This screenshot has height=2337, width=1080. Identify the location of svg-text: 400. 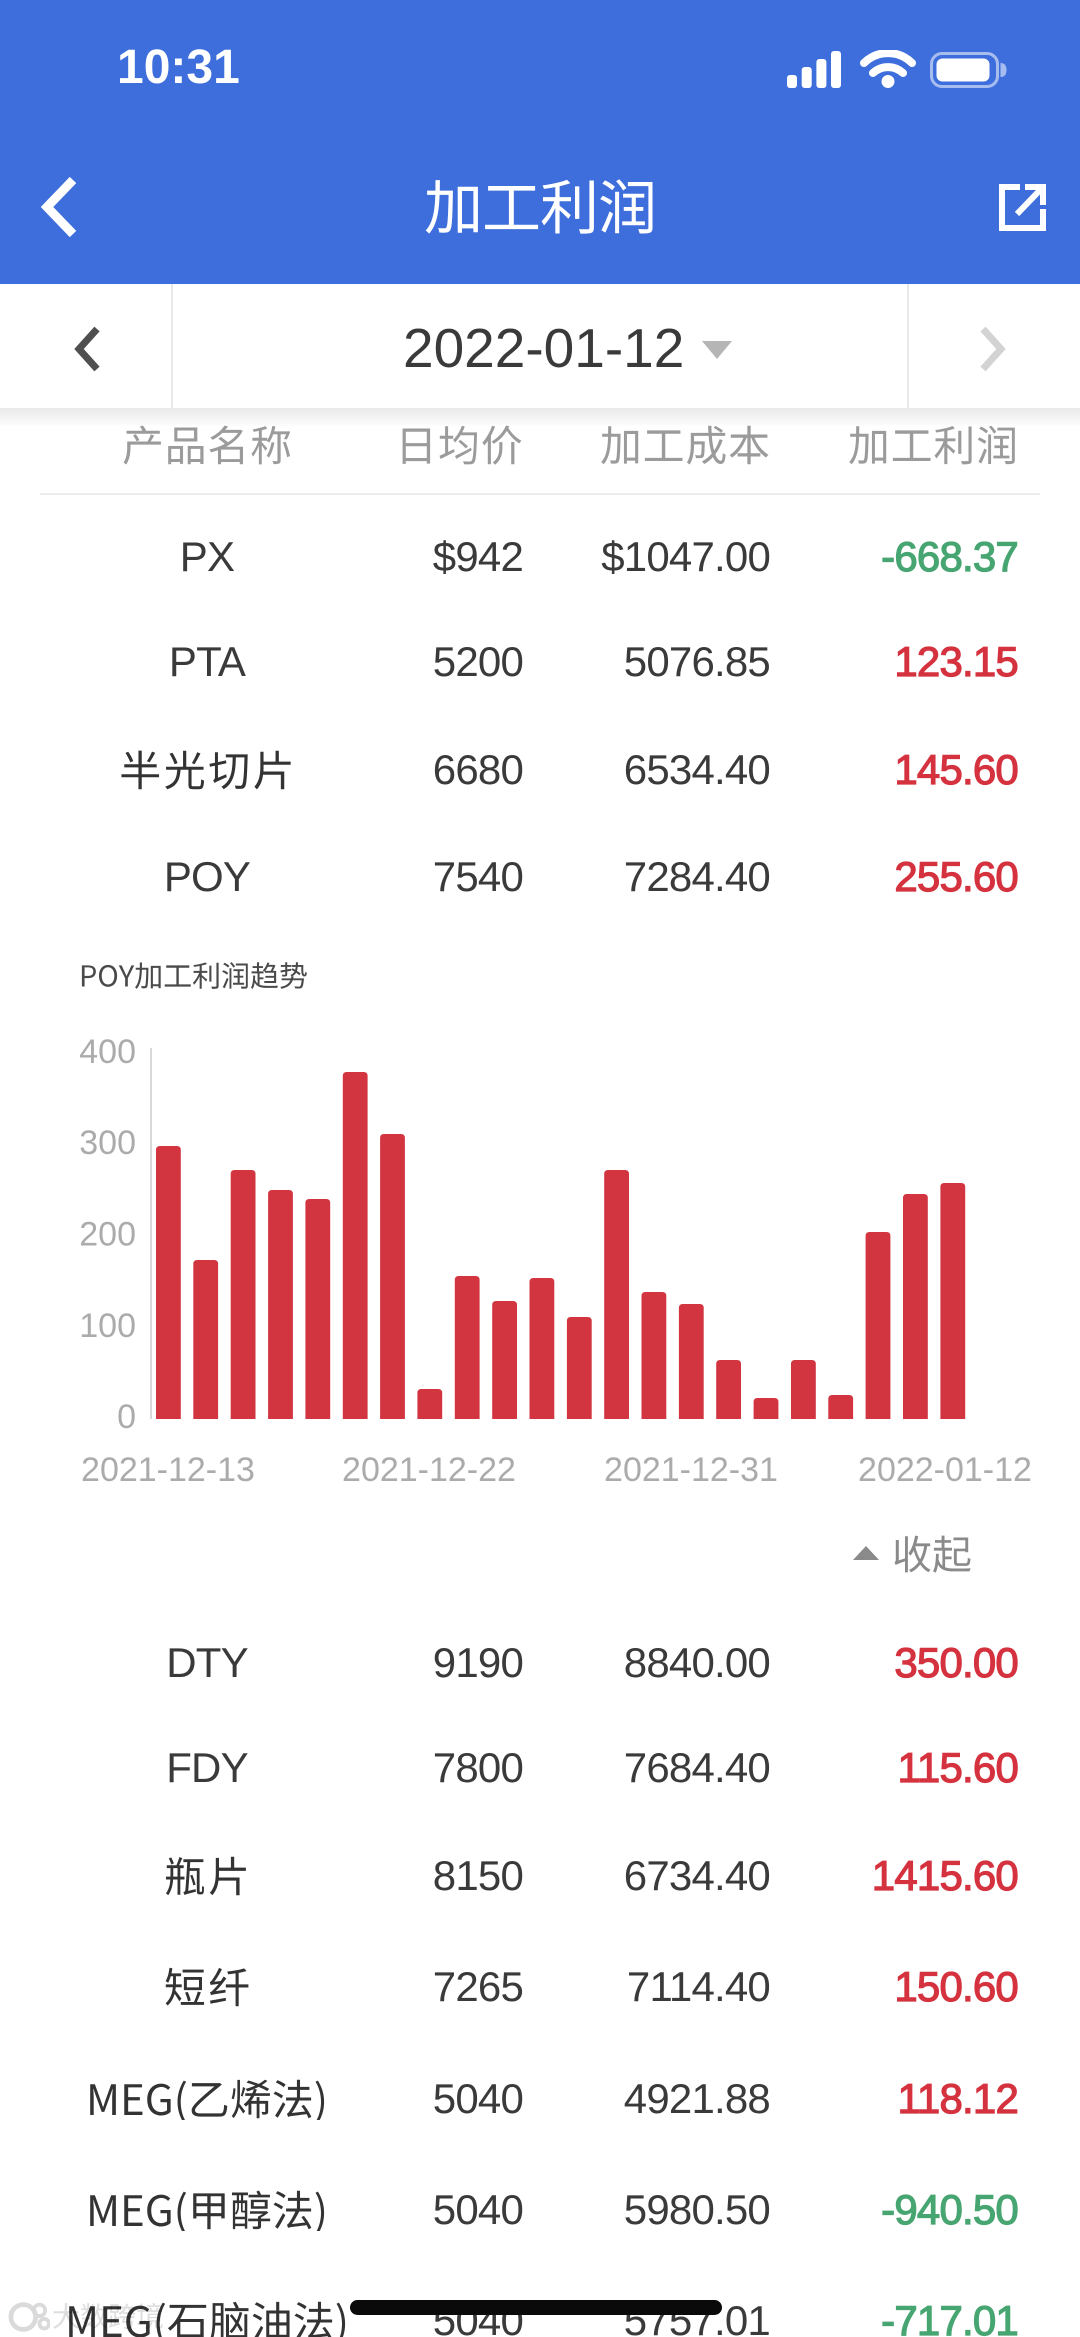
(107, 1052).